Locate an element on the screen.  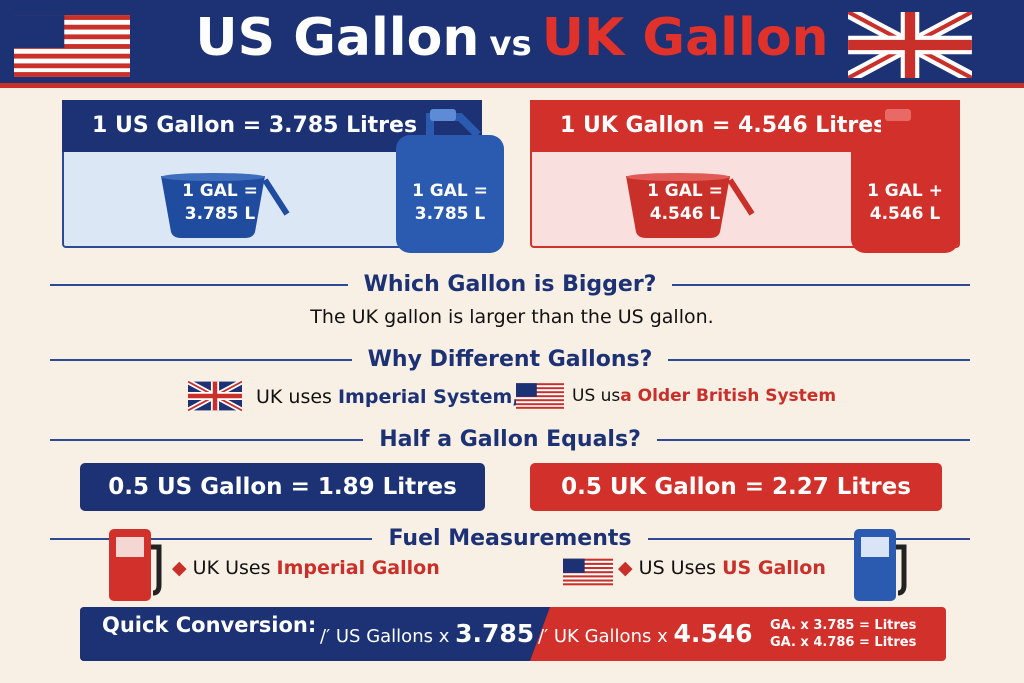
reason-label: US us is located at coordinates (596, 396).